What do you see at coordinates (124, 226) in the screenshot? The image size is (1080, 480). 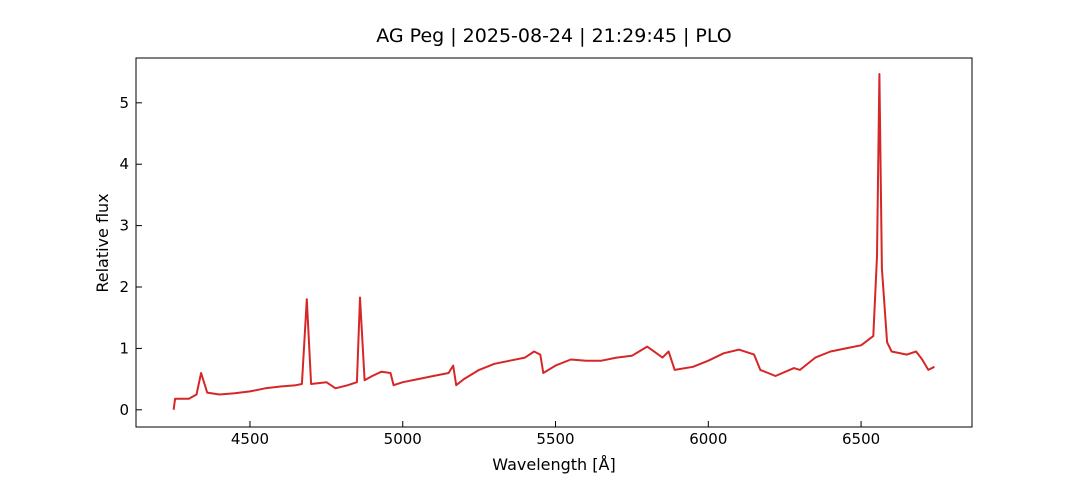 I see `y-tick-label: 3` at bounding box center [124, 226].